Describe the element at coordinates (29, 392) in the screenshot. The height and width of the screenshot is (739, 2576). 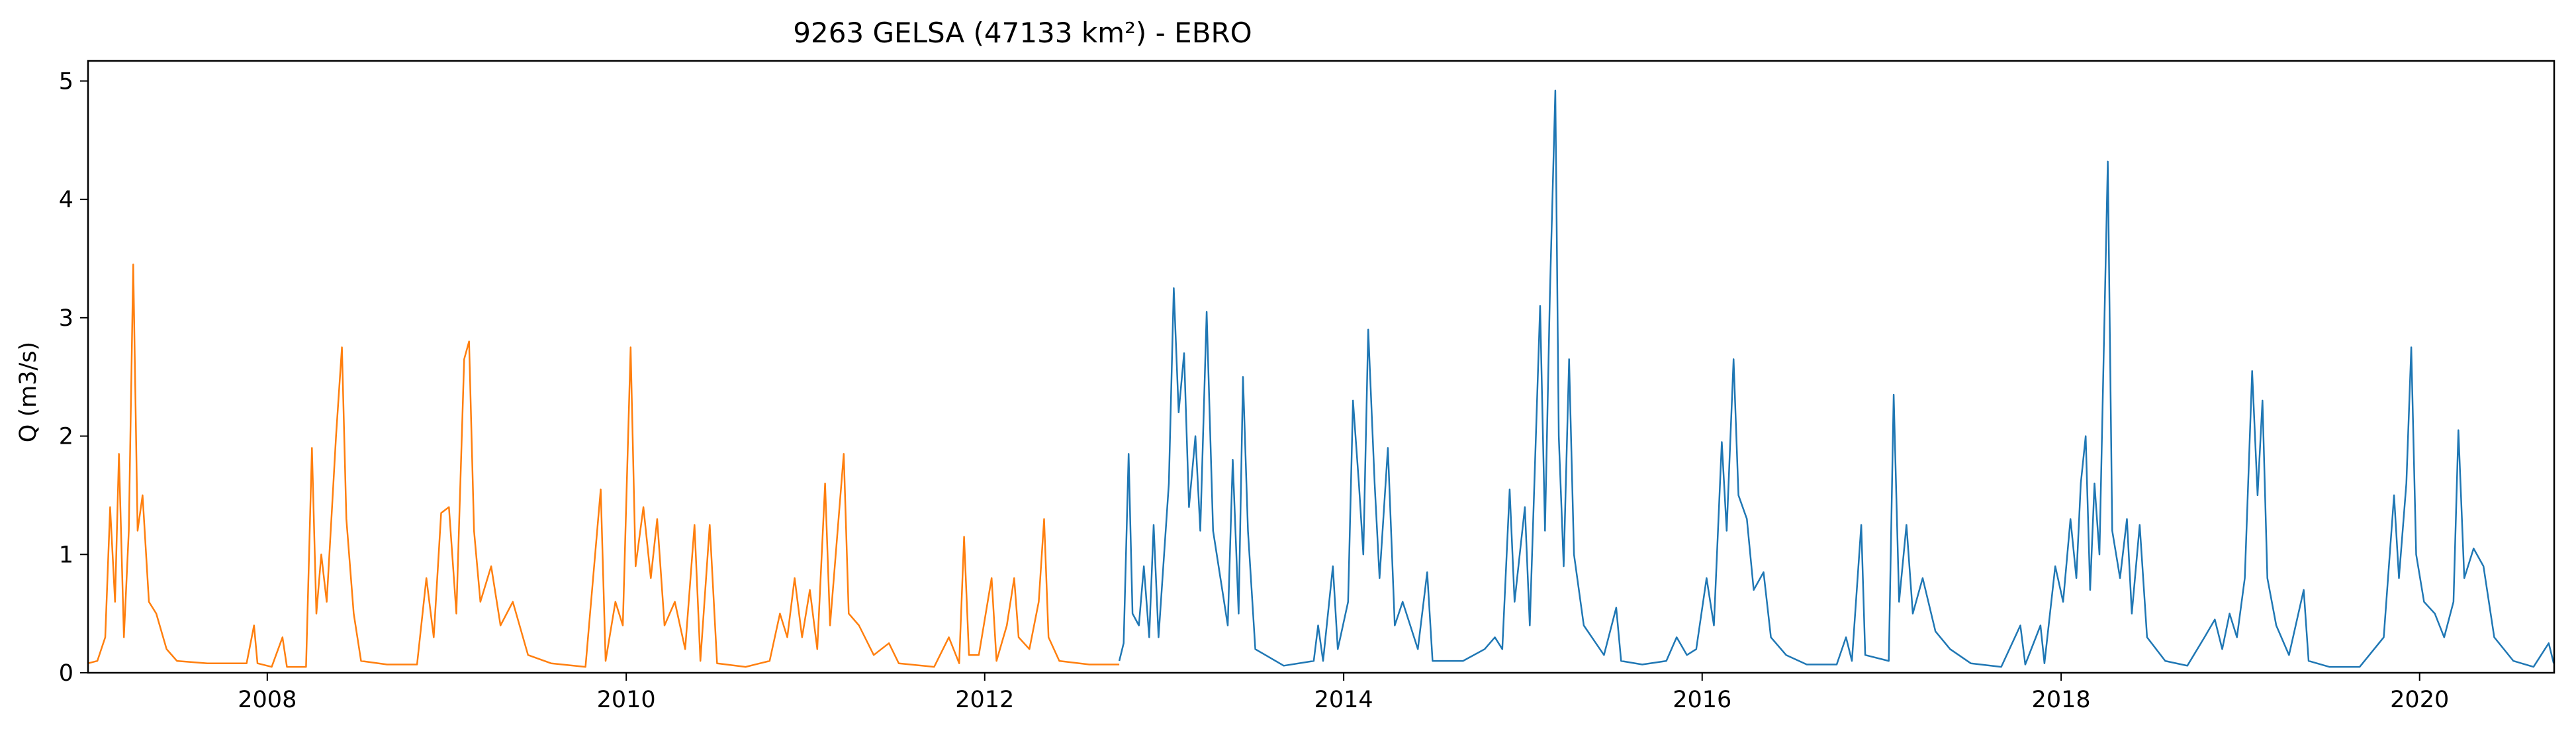
I see `y-axis-label: Q (m3/s)` at that location.